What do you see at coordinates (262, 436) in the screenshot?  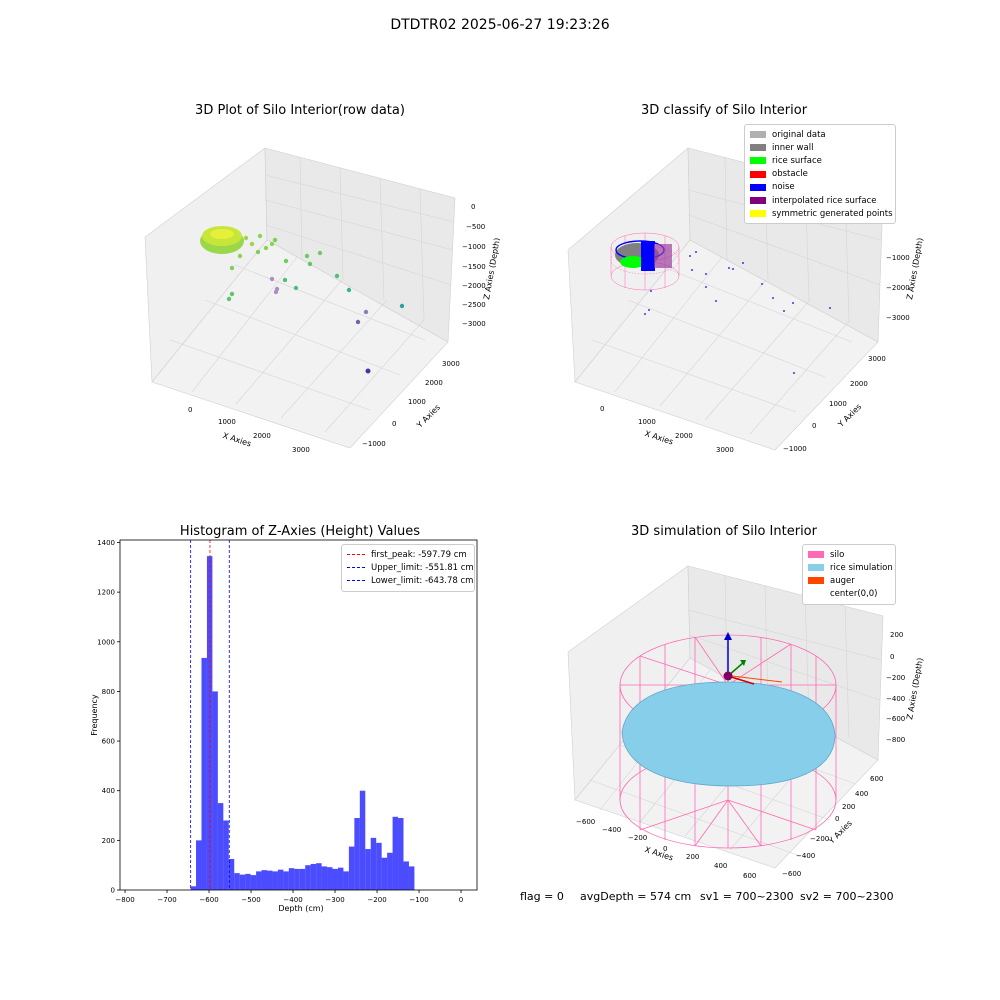 I see `raw-x-tick-2: 2000` at bounding box center [262, 436].